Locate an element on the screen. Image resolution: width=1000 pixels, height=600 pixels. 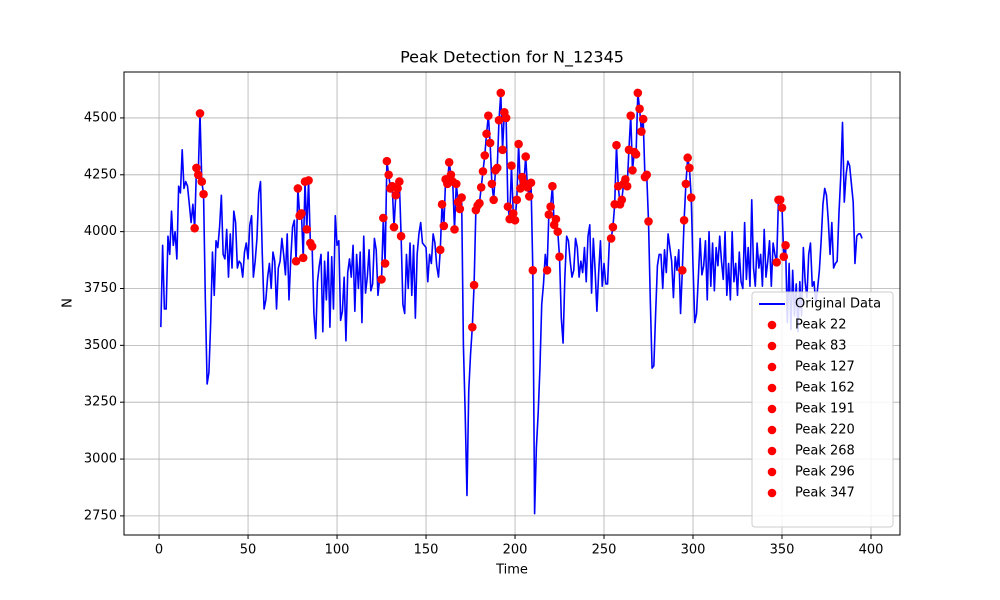
x-tick-label: 400 is located at coordinates (871, 550).